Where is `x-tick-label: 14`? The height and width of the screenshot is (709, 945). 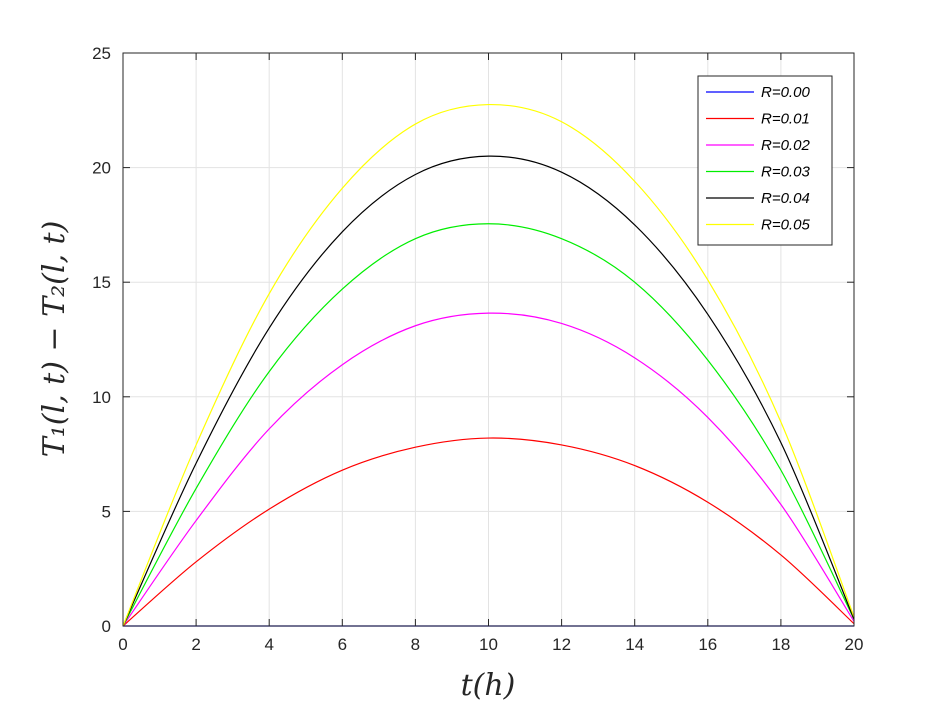
x-tick-label: 14 is located at coordinates (634, 644).